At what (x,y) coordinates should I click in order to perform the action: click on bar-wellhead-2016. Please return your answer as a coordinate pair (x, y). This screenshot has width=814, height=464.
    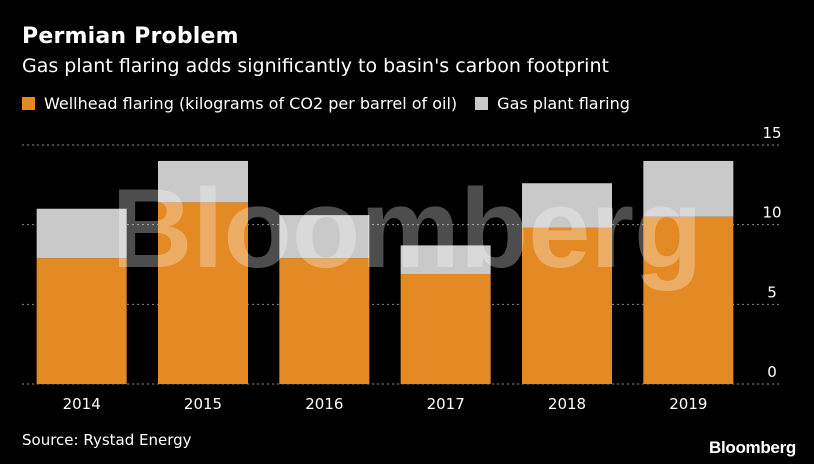
    Looking at the image, I should click on (324, 321).